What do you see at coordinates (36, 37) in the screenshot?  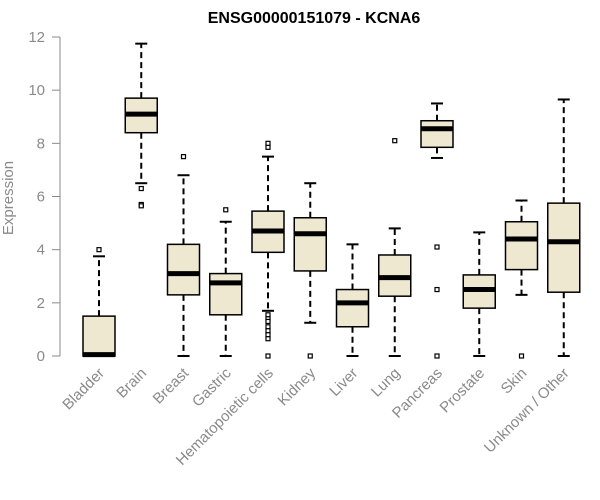 I see `y-tick-label: 12` at bounding box center [36, 37].